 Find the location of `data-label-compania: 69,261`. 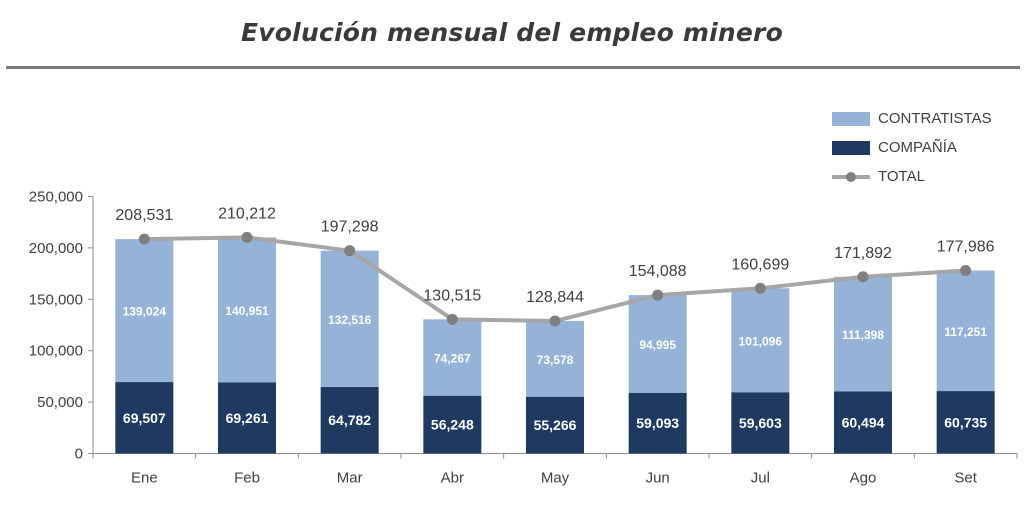

data-label-compania: 69,261 is located at coordinates (247, 418).